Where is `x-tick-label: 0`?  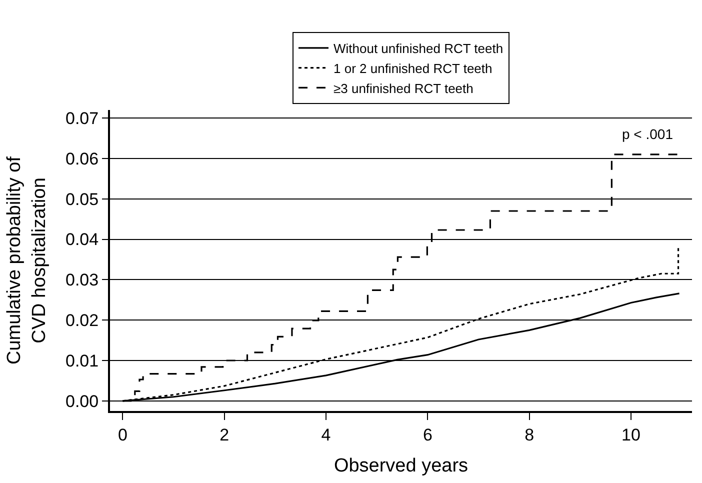
x-tick-label: 0 is located at coordinates (123, 434).